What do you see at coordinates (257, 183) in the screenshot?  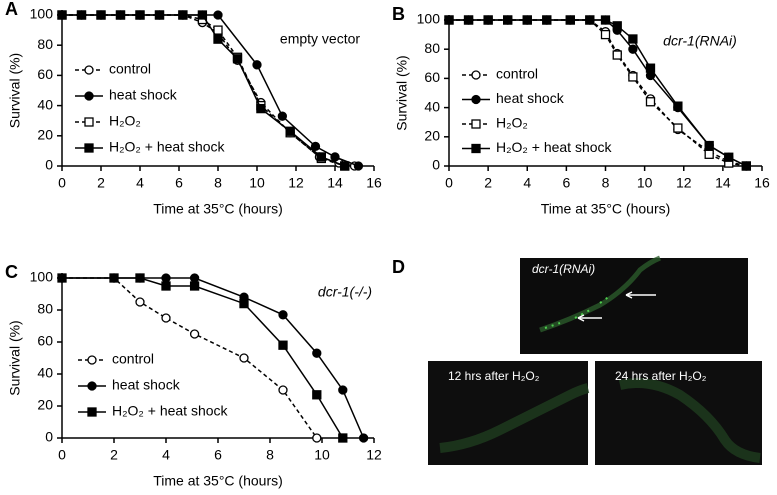 I see `x-tick-label: 10` at bounding box center [257, 183].